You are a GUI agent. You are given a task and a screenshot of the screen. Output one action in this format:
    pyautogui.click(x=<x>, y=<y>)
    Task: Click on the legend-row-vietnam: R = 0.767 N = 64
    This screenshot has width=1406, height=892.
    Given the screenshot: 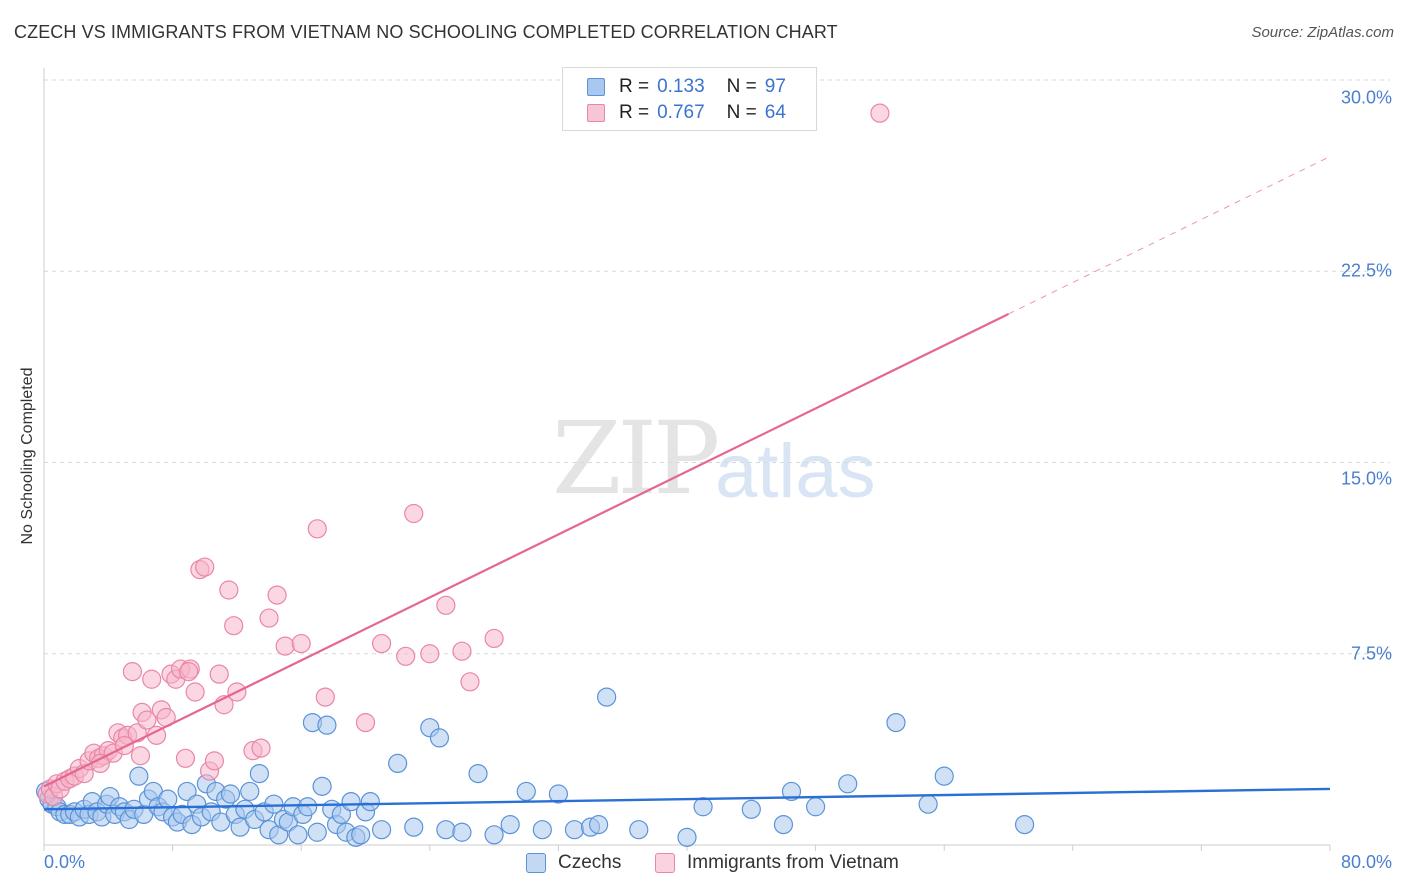 What is the action you would take?
    pyautogui.click(x=686, y=113)
    